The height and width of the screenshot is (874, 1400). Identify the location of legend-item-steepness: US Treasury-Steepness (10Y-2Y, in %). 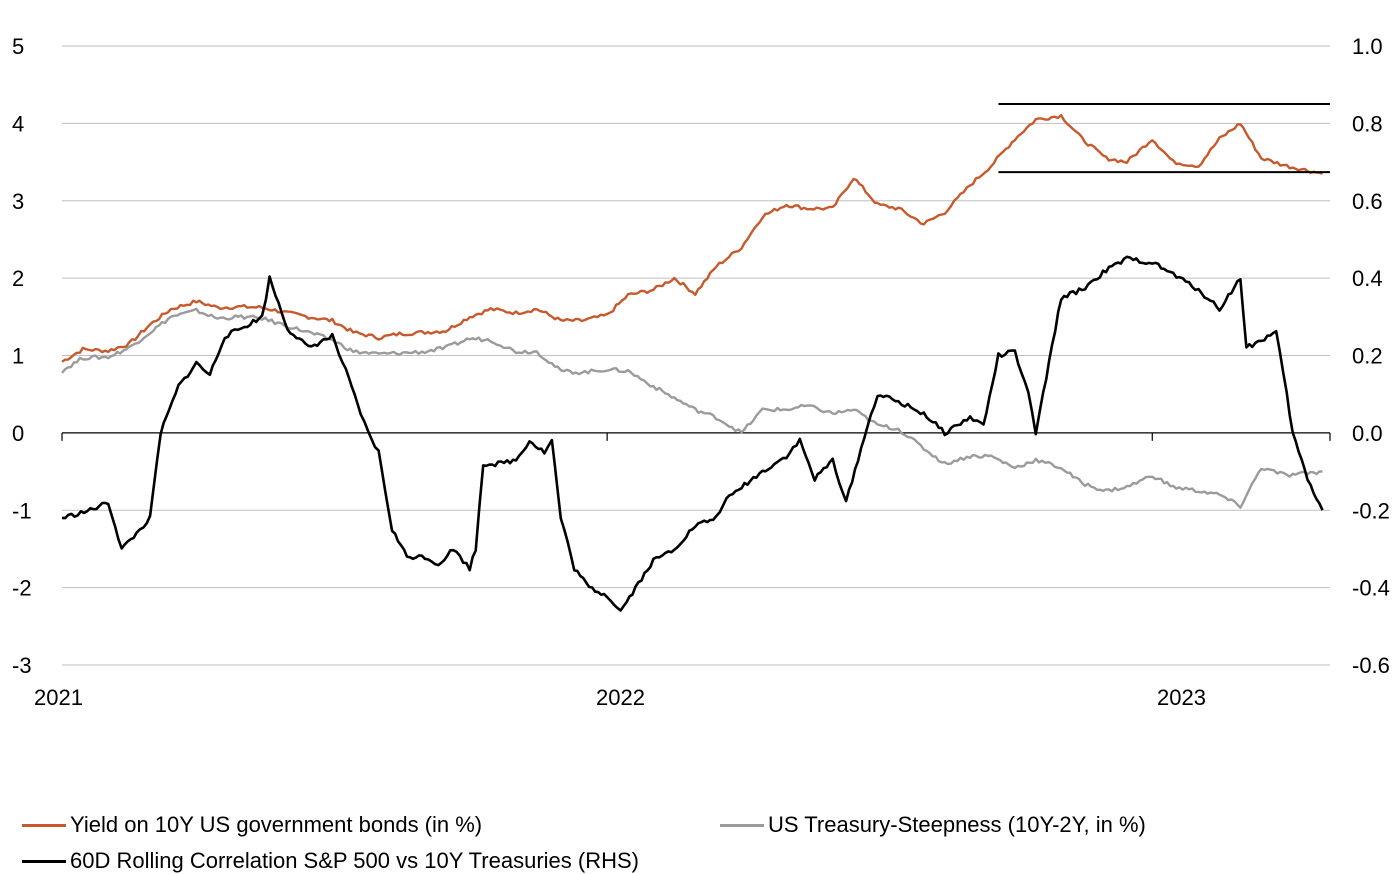
(933, 825).